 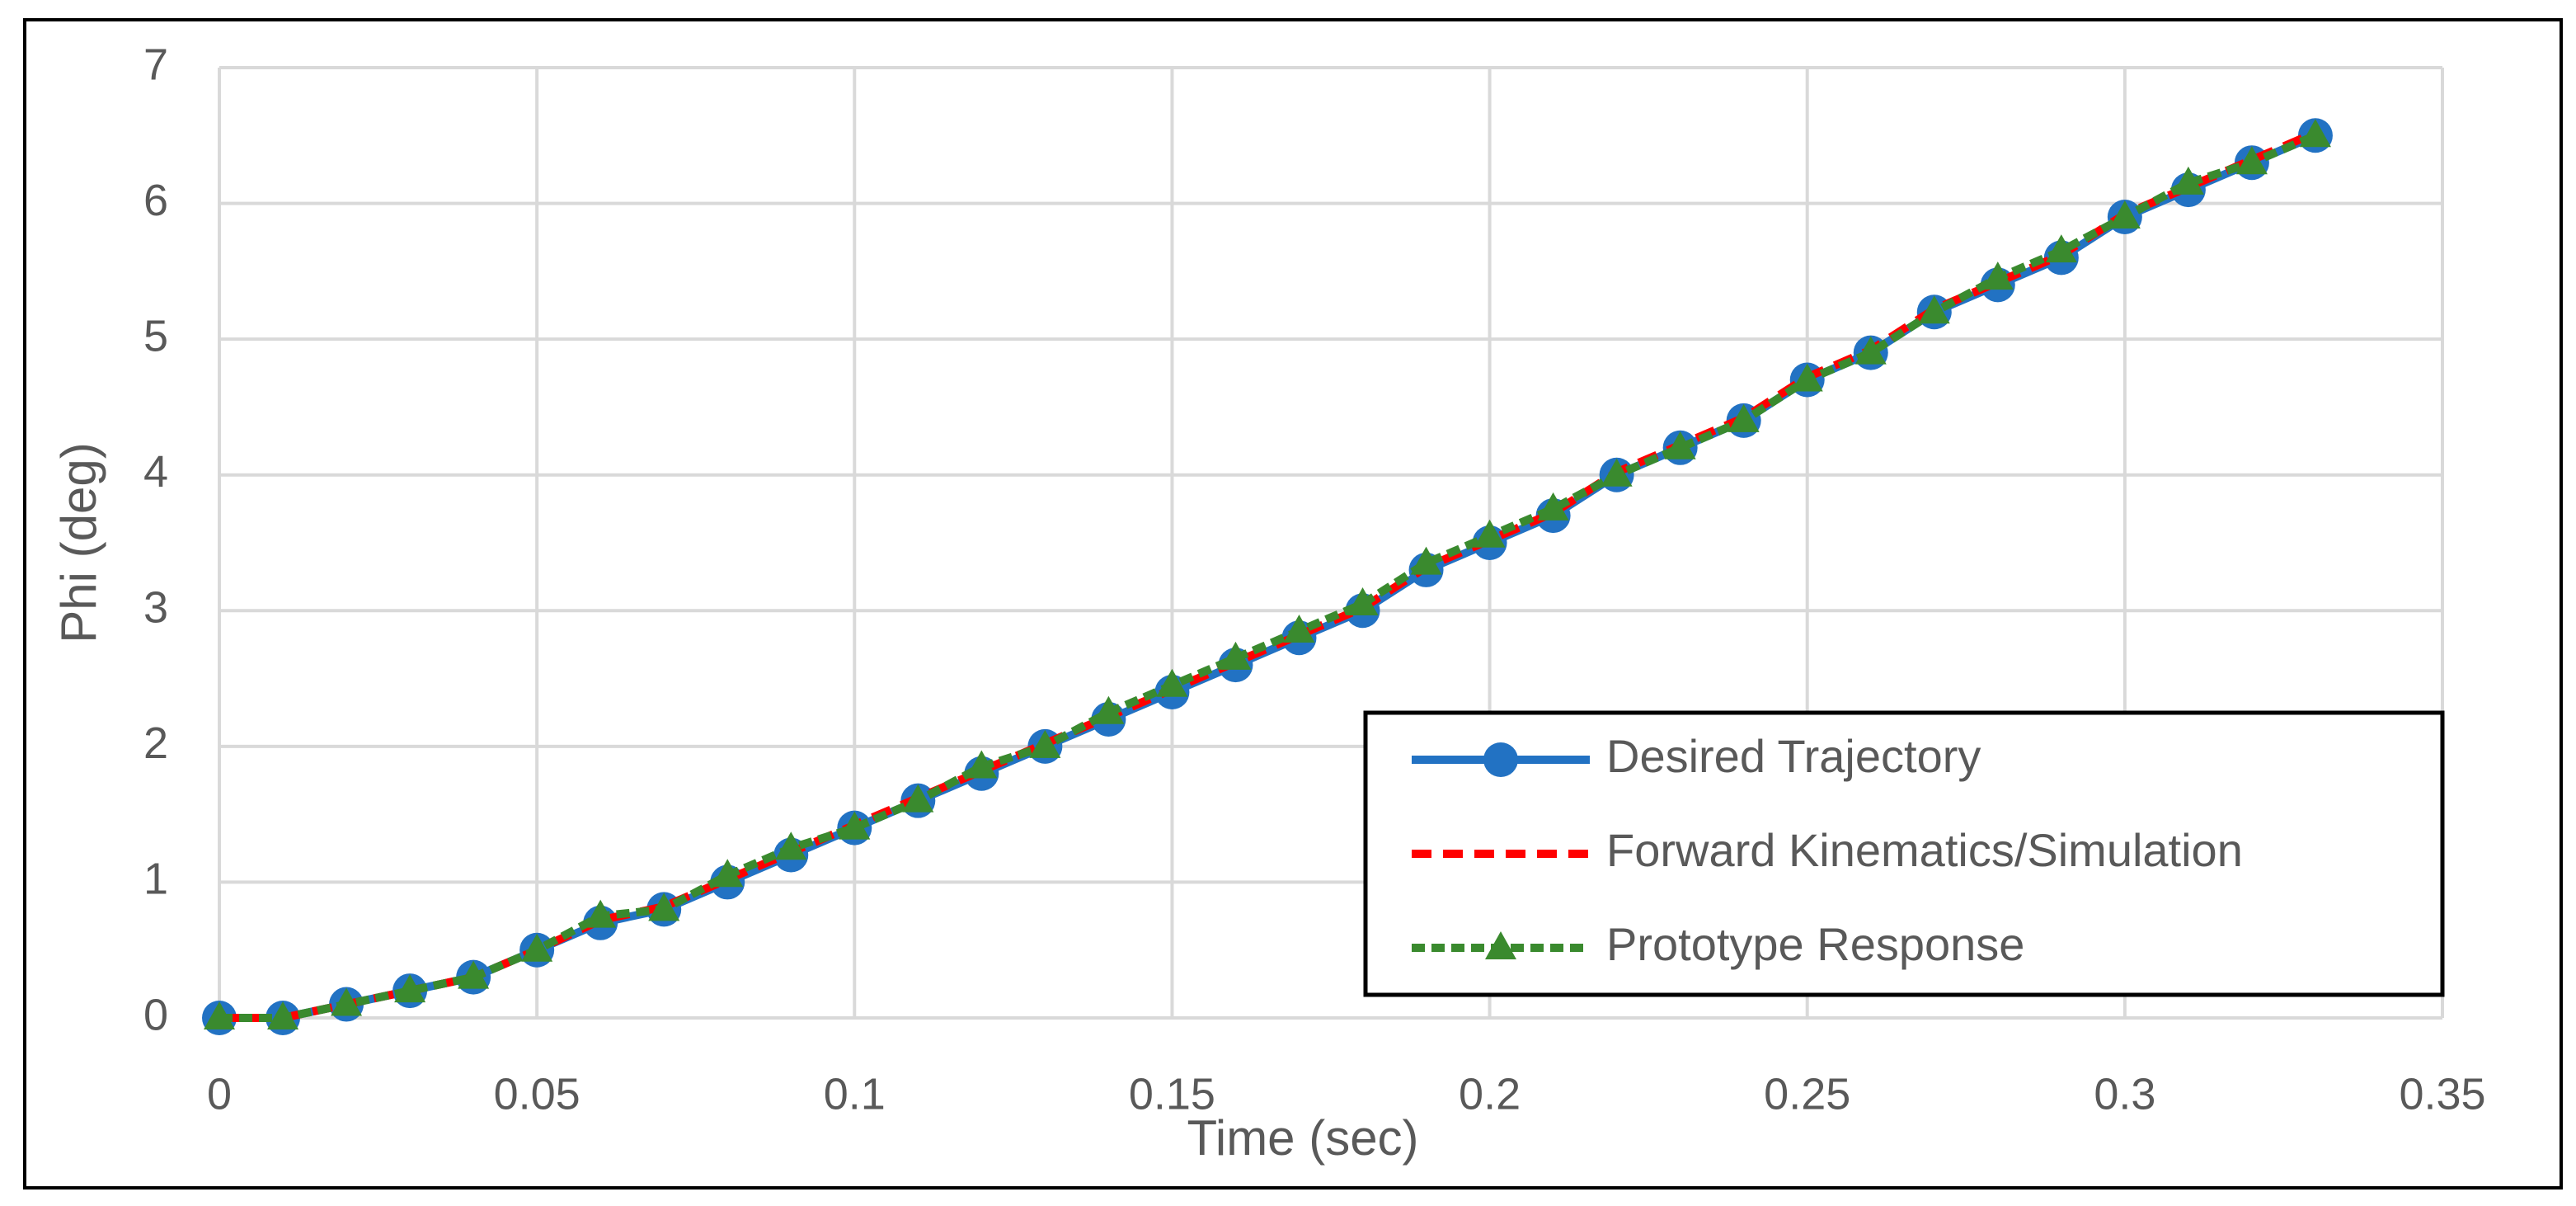 What do you see at coordinates (155, 879) in the screenshot?
I see `y-tick-label: 1` at bounding box center [155, 879].